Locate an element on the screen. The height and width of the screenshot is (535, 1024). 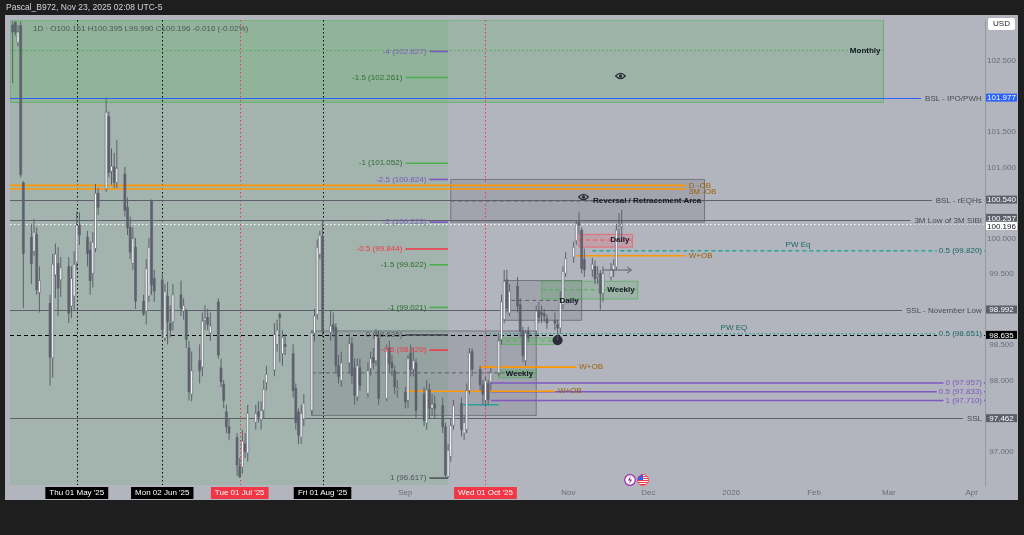
series-label: 0.5 (97.833) is located at coordinates (960, 391).